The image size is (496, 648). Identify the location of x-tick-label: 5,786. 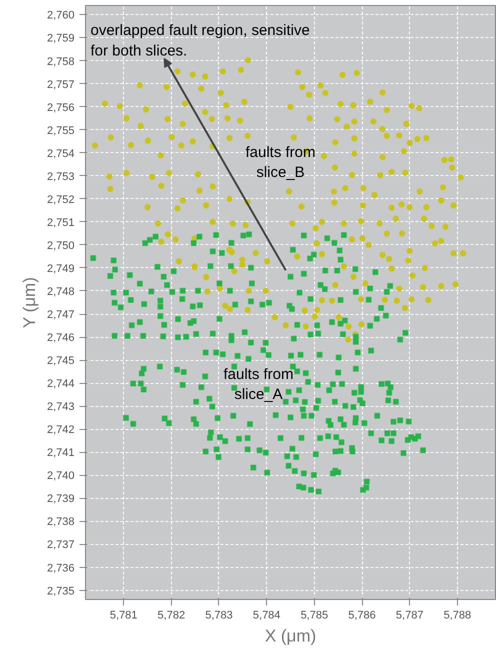
(362, 616).